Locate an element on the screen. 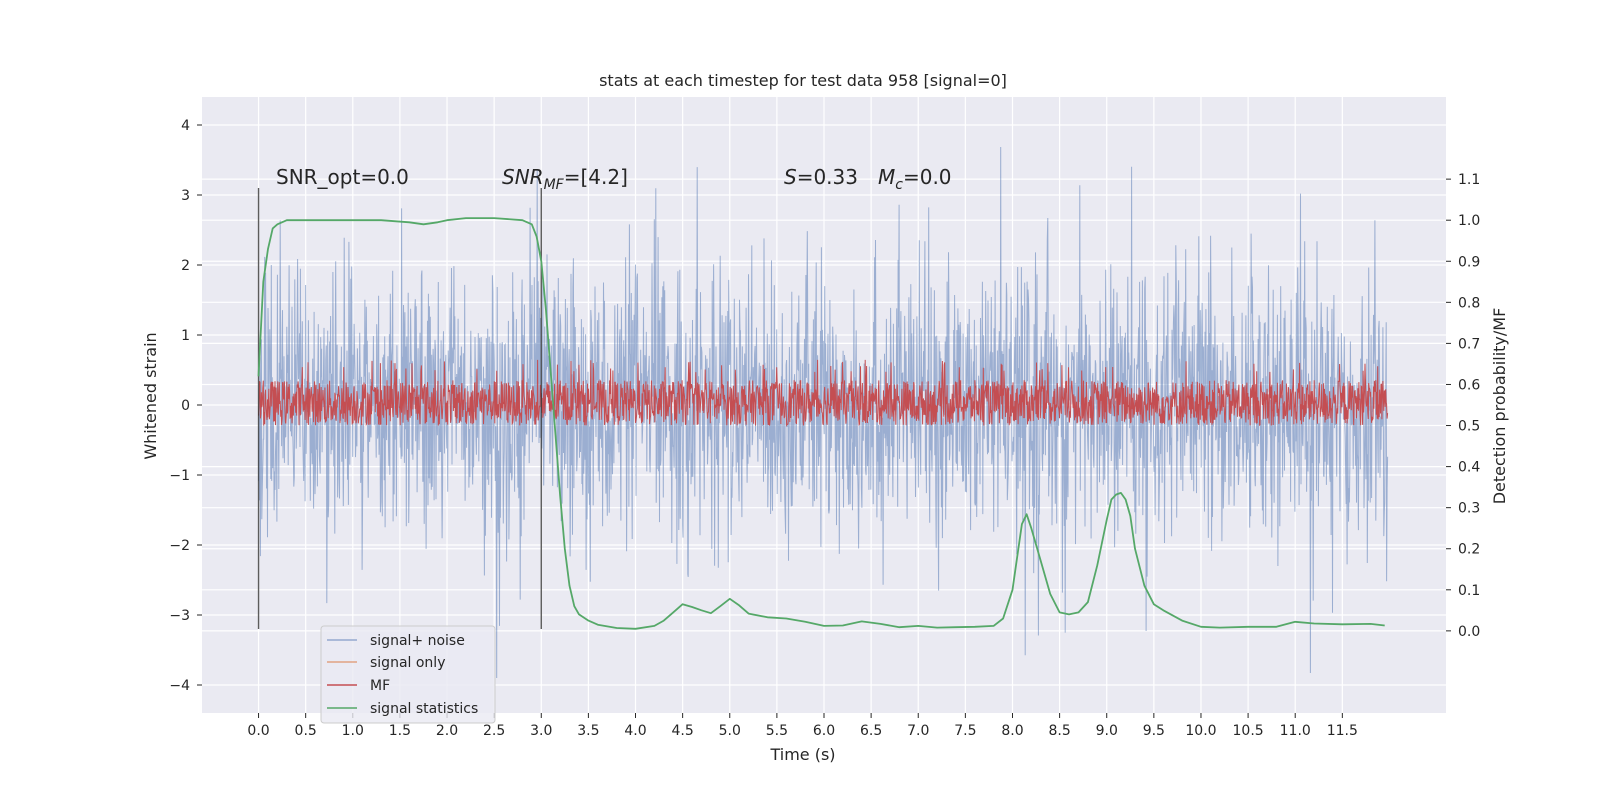  snr-mf-subscript: MF is located at coordinates (554, 185).